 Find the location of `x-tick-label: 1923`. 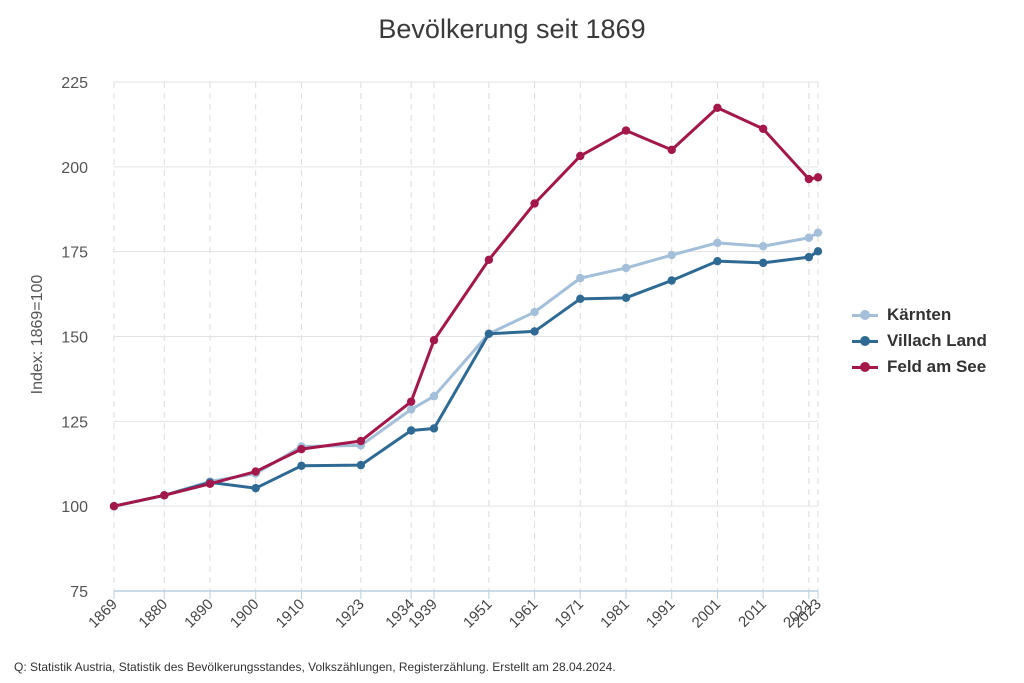

x-tick-label: 1923 is located at coordinates (350, 614).